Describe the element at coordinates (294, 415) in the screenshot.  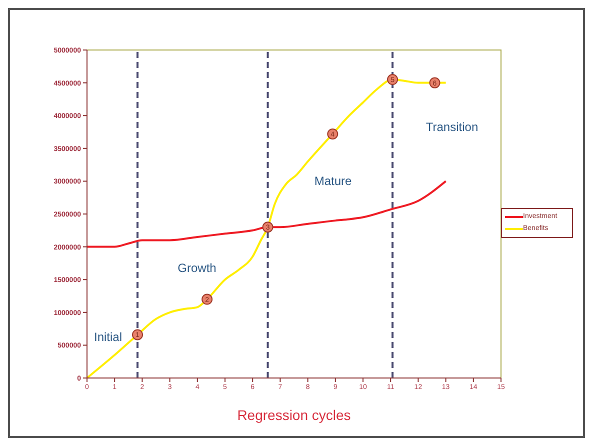
I see `x-axis-title: Regression cycles` at that location.